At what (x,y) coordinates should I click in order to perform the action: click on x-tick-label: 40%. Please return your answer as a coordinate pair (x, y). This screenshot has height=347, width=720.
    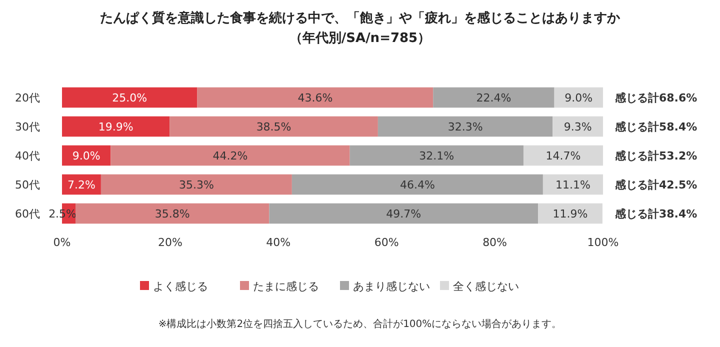
    Looking at the image, I should click on (278, 242).